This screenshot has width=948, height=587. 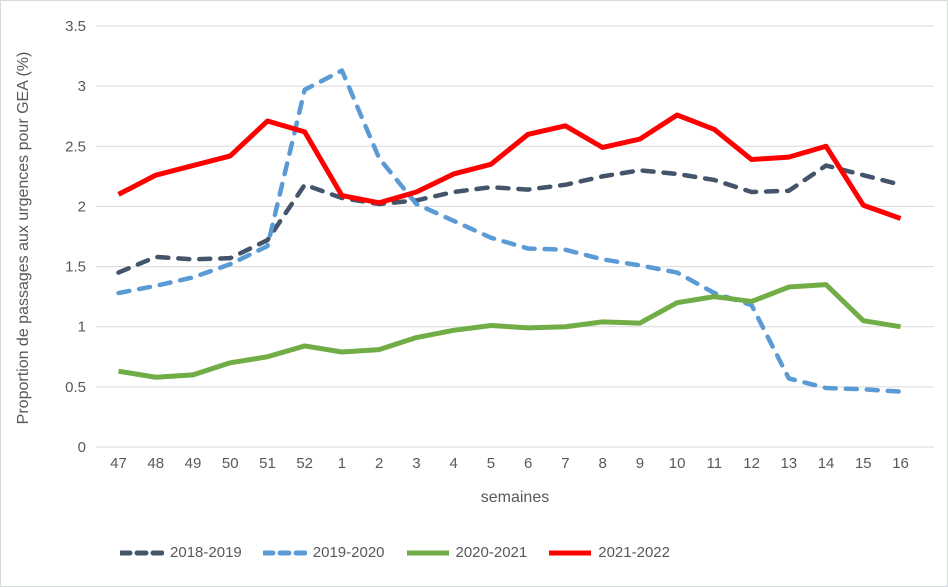 I want to click on y-tick-label: 0.5, so click(x=75, y=387).